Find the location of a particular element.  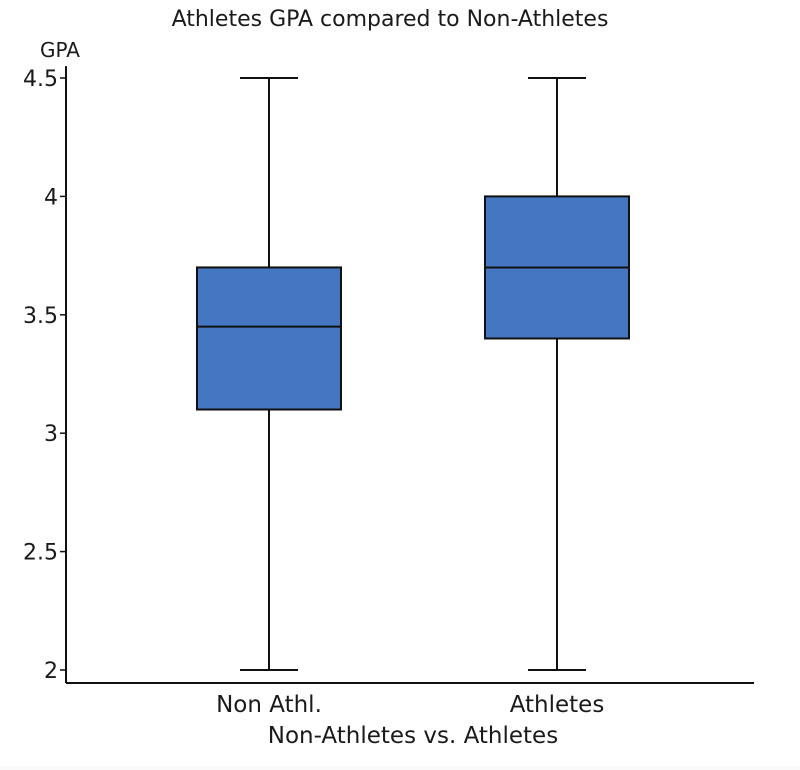

x-tick-label: Non Athl. is located at coordinates (269, 705).